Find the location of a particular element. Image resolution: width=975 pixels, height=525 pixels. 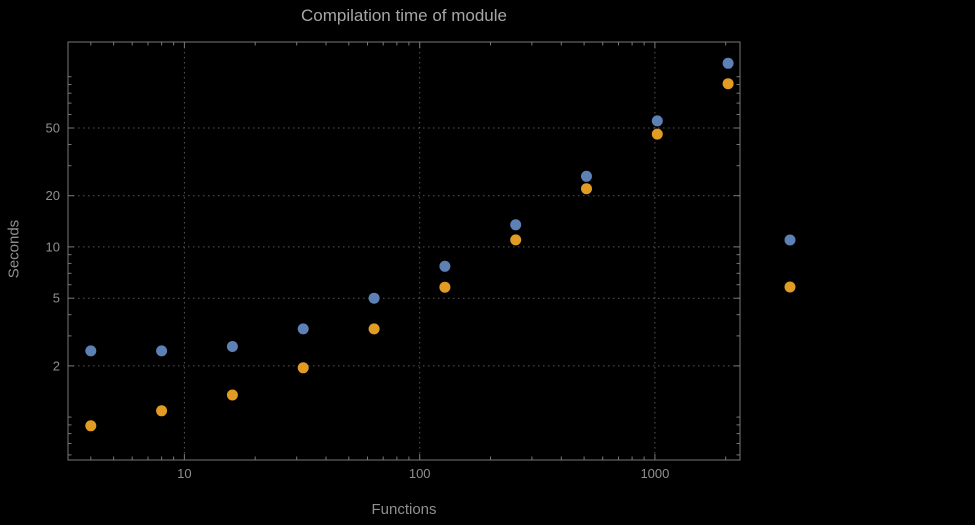

y-tick-label-2: 2 is located at coordinates (56, 365).